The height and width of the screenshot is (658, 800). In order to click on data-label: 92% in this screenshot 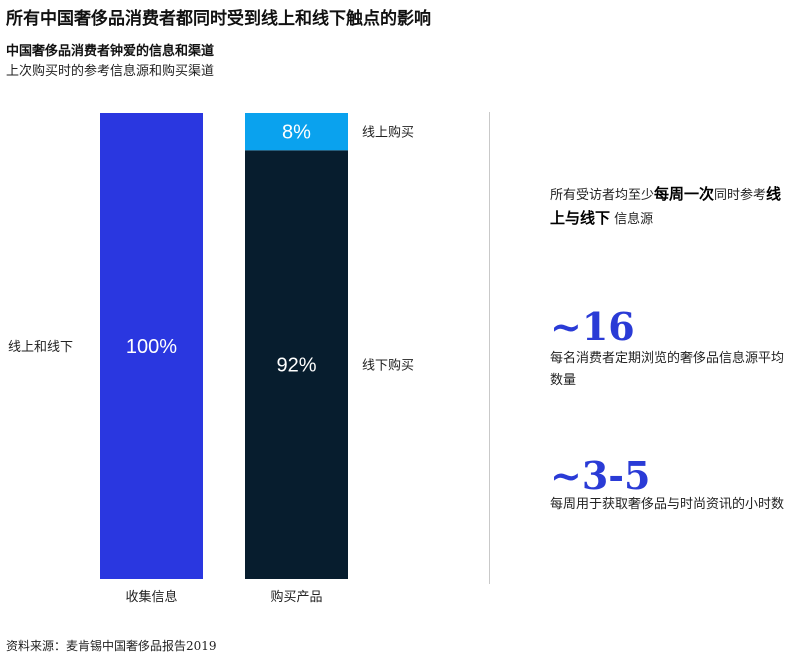, I will do `click(296, 366)`.